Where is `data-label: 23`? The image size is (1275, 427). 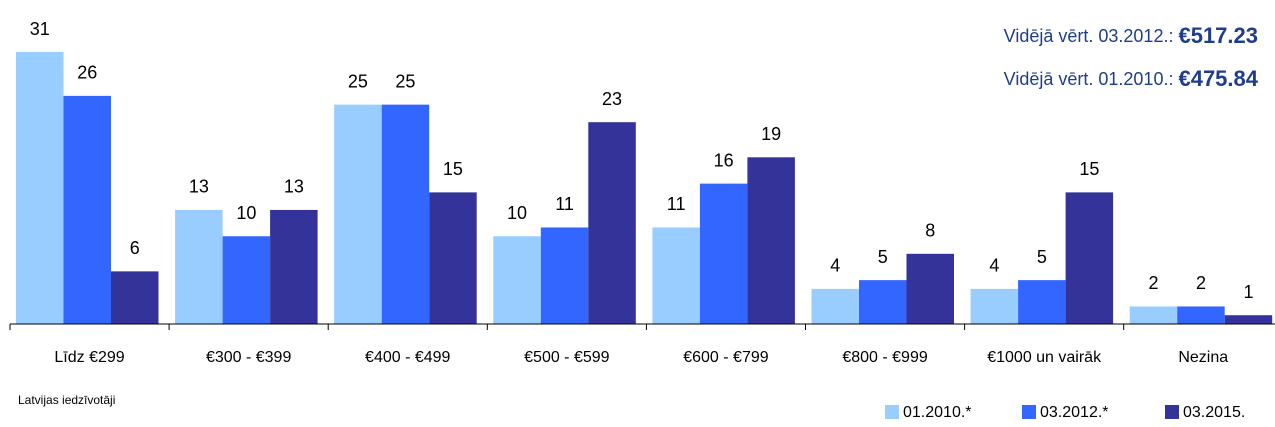 data-label: 23 is located at coordinates (612, 99).